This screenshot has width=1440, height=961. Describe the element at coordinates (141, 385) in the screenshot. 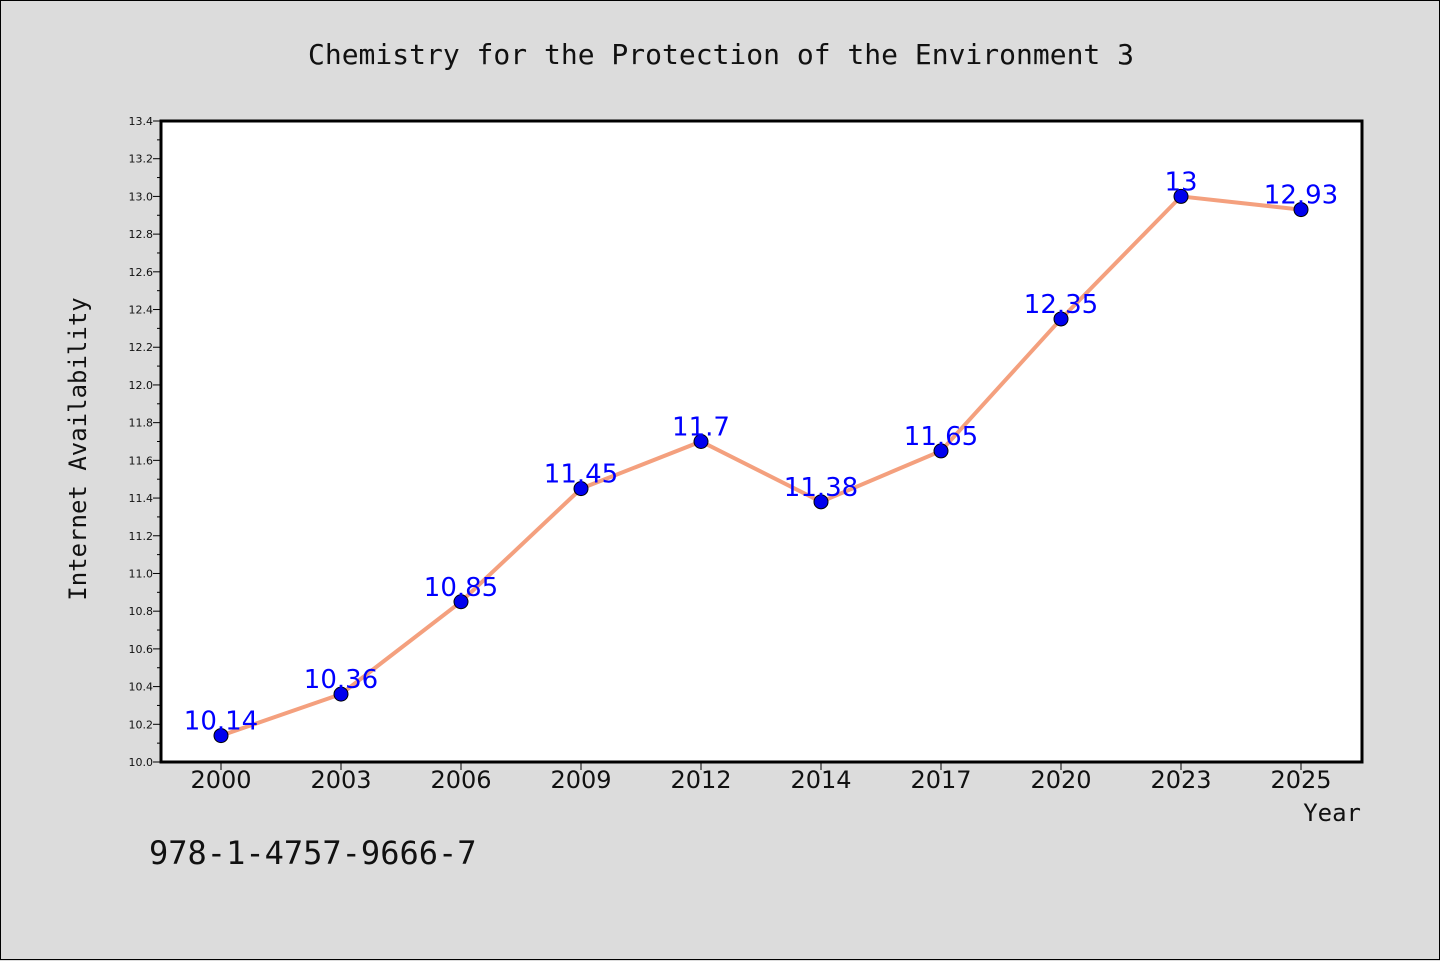

I see `y-tick-label: 12.0` at that location.